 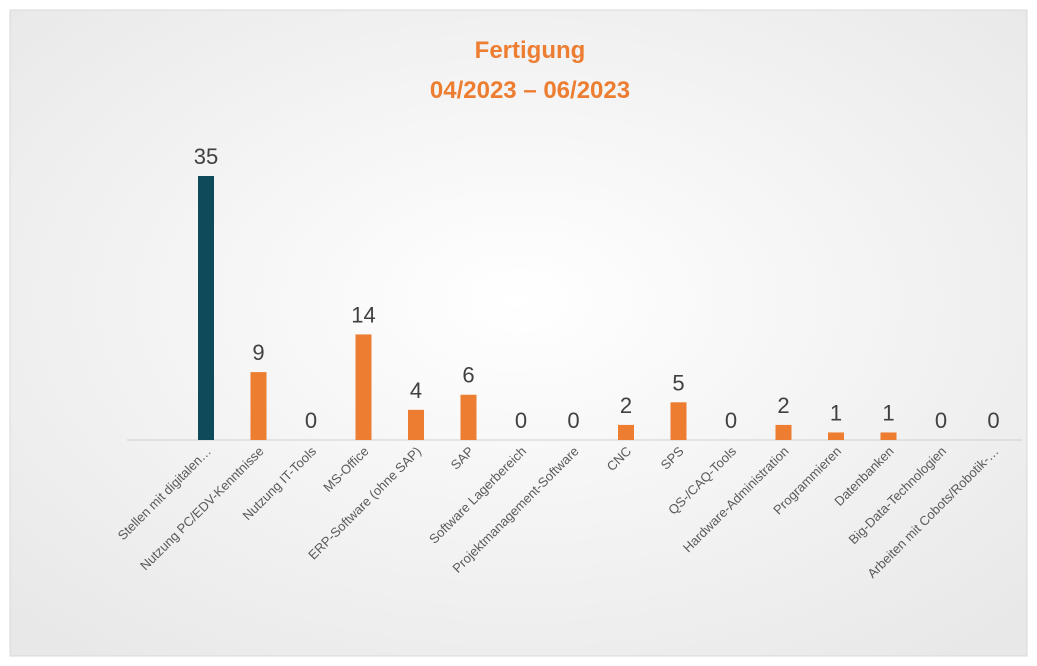 What do you see at coordinates (206, 156) in the screenshot?
I see `value-label: 35` at bounding box center [206, 156].